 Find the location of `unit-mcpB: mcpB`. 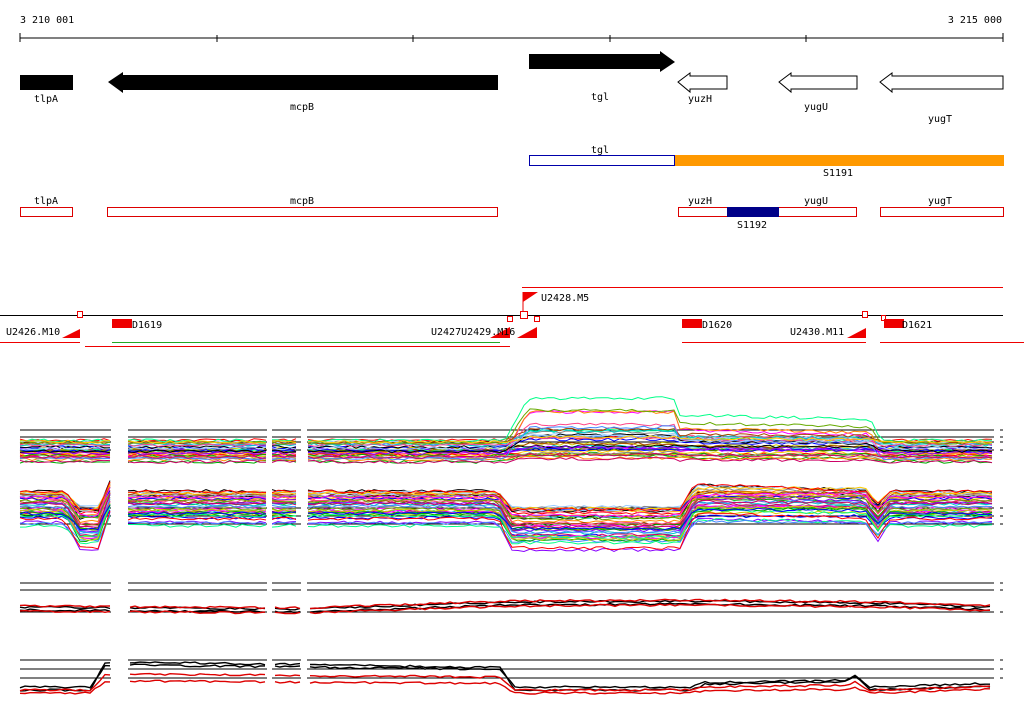

unit-mcpB: mcpB is located at coordinates (302, 206).